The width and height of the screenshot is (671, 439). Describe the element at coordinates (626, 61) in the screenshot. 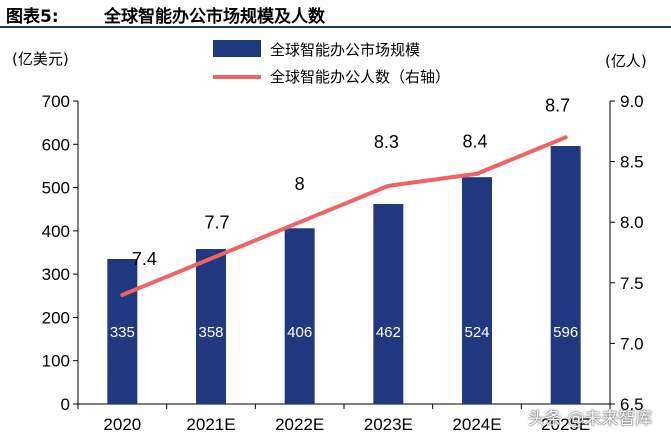

I see `right-axis-unit: (亿人)` at that location.